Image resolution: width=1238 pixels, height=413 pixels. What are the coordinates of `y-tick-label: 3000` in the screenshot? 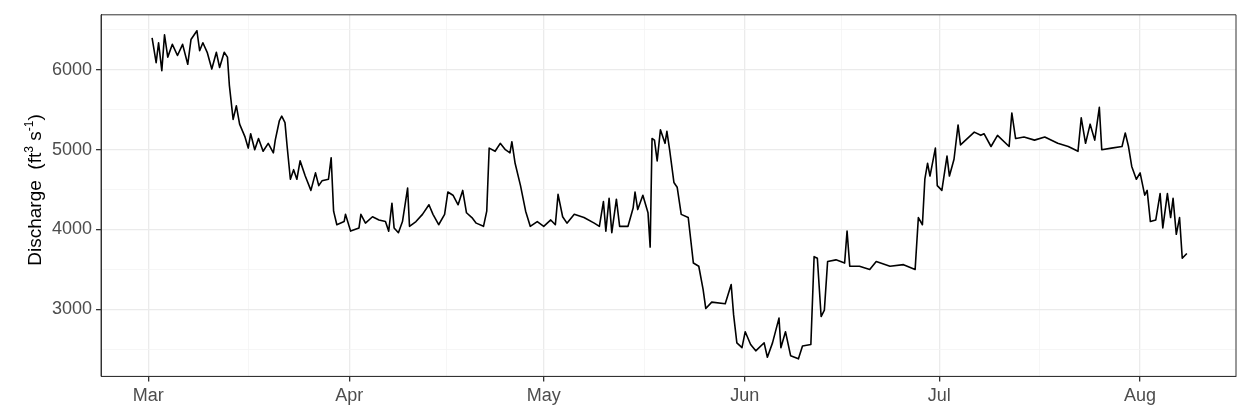 It's located at (72, 308).